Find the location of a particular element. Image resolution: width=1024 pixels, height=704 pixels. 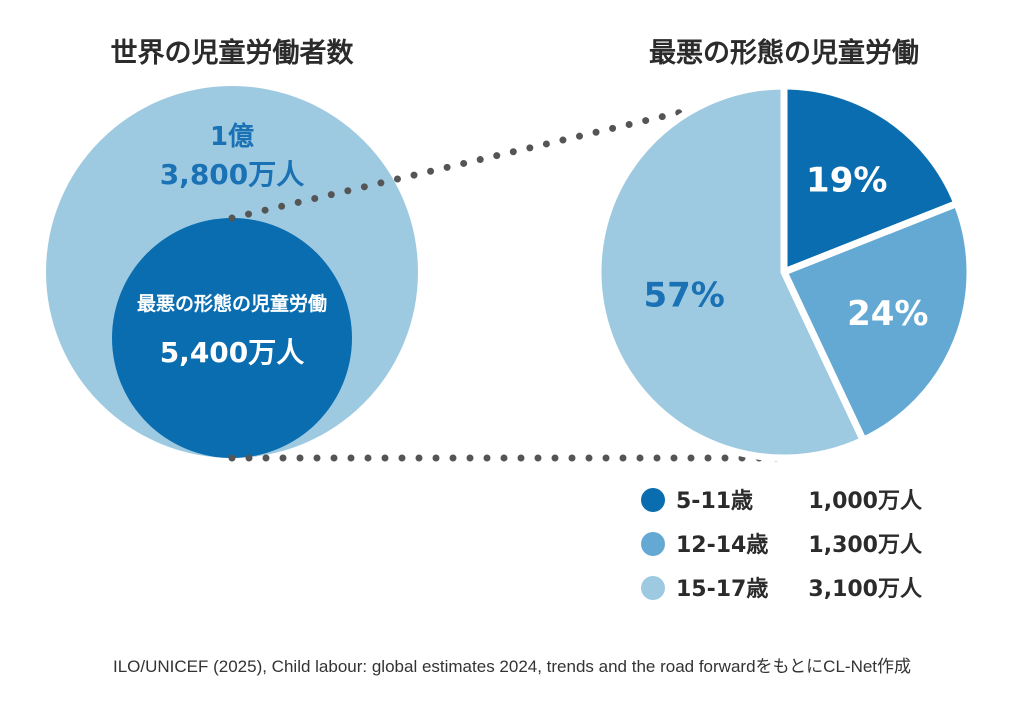

legend-label-5-11歳: 5-11歳 is located at coordinates (714, 501).